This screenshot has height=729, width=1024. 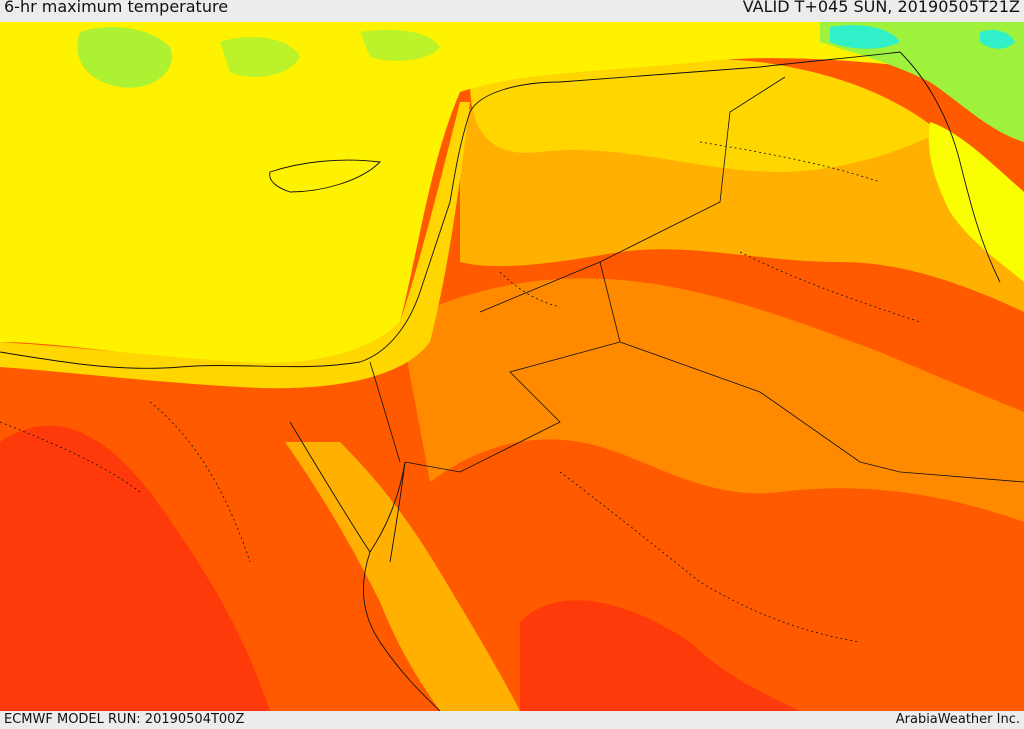 What do you see at coordinates (957, 719) in the screenshot?
I see `credit-label: ArabiaWeather Inc.` at bounding box center [957, 719].